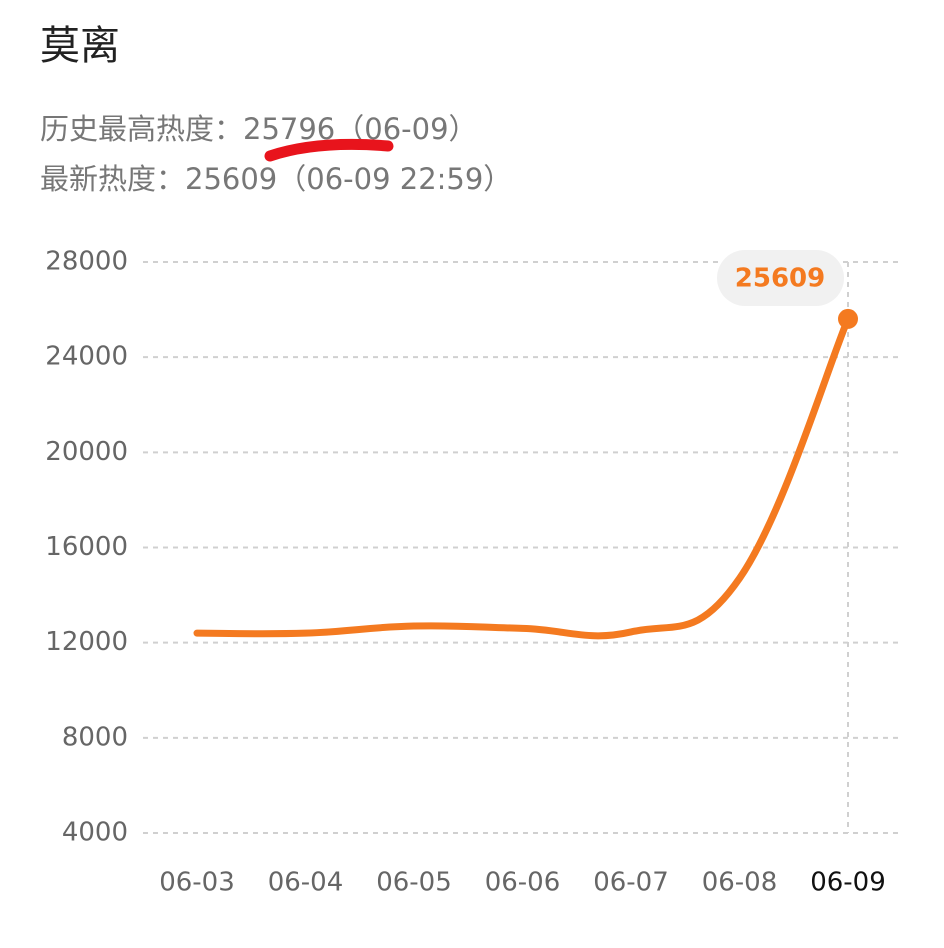 The width and height of the screenshot is (944, 948). What do you see at coordinates (86, 547) in the screenshot?
I see `y-tick-label: 16000` at bounding box center [86, 547].